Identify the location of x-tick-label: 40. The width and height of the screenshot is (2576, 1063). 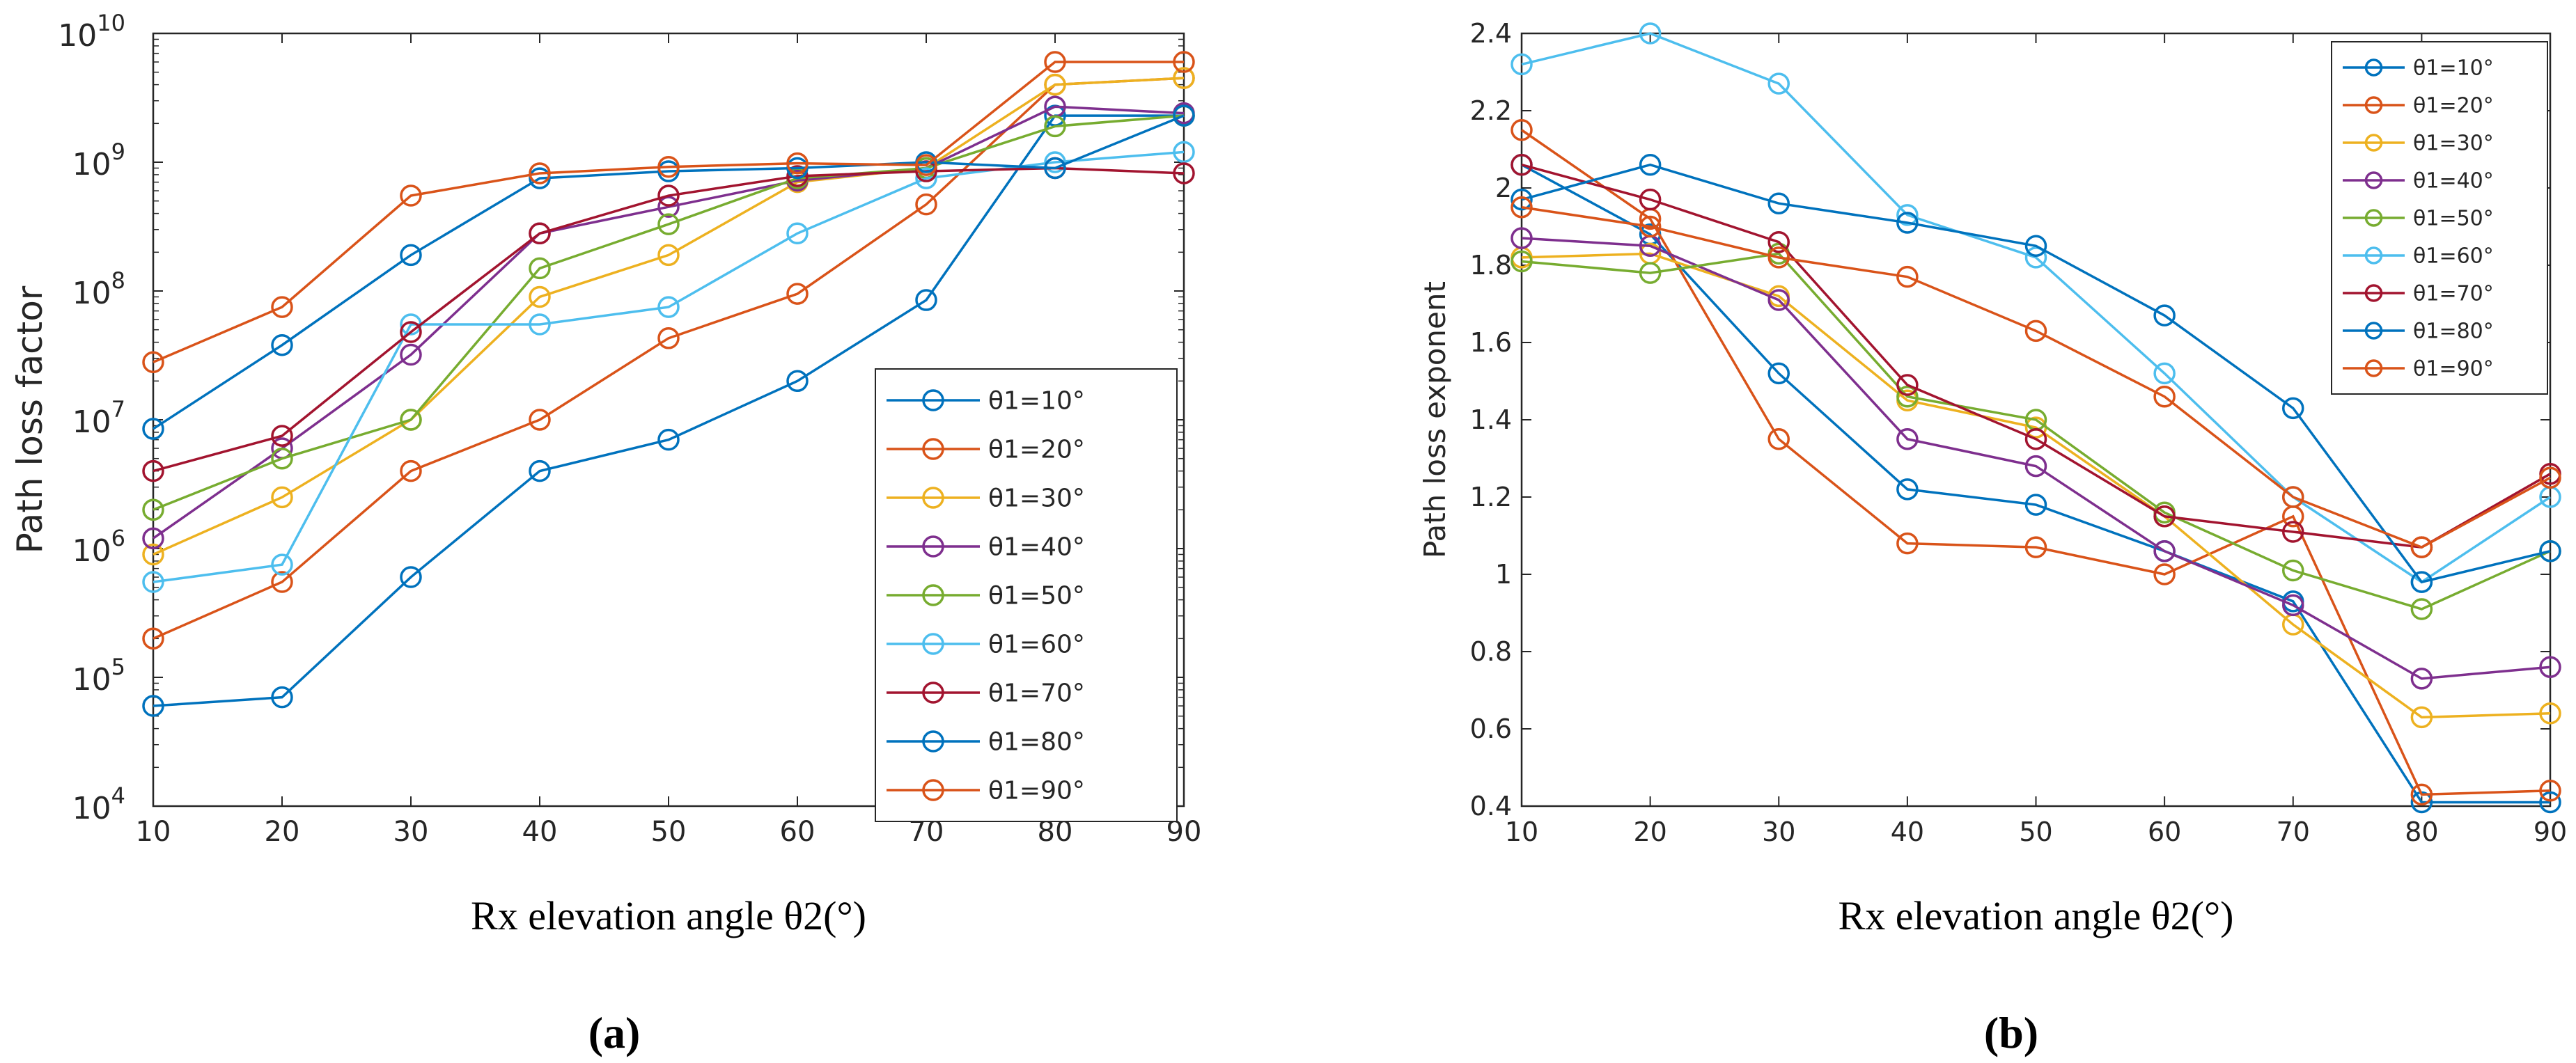
(1908, 832).